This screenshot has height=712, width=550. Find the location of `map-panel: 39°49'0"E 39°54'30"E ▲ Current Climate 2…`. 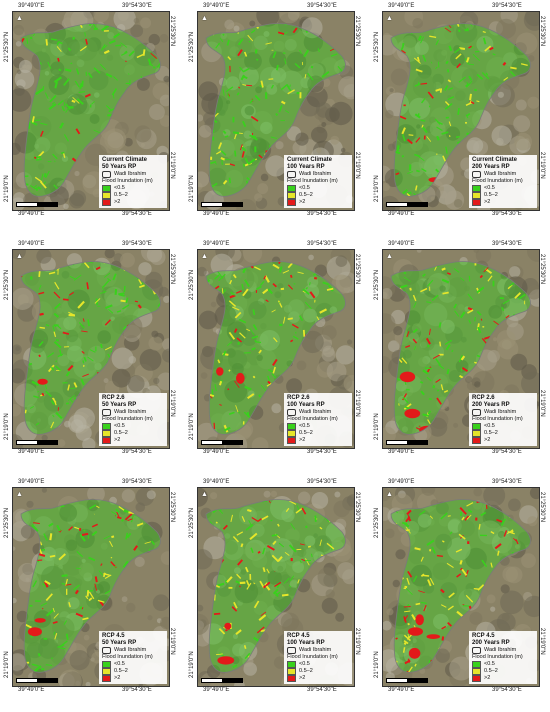

map-panel: 39°49'0"E 39°54'30"E ▲ Current Climate 2… is located at coordinates (460, 110).